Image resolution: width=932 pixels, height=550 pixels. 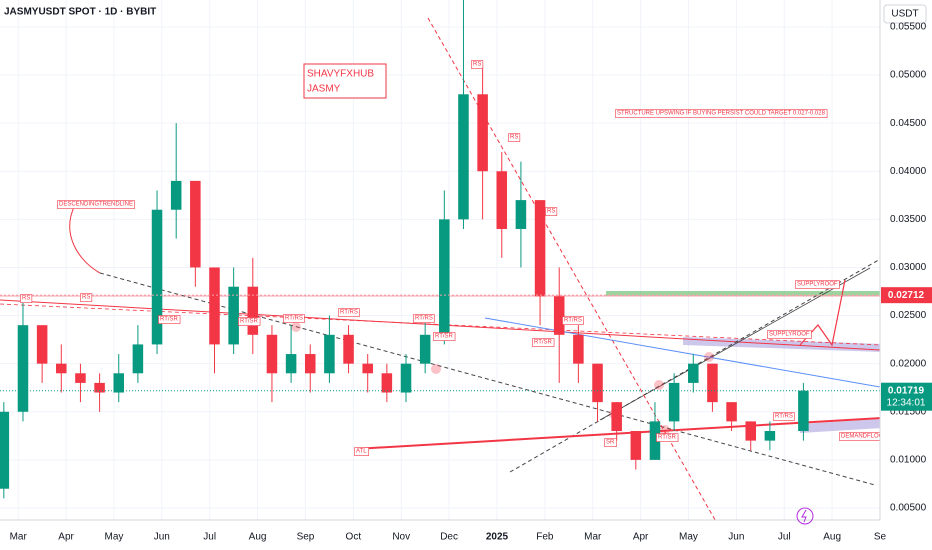 What do you see at coordinates (841, 426) in the screenshot?
I see `demand-floor-band` at bounding box center [841, 426].